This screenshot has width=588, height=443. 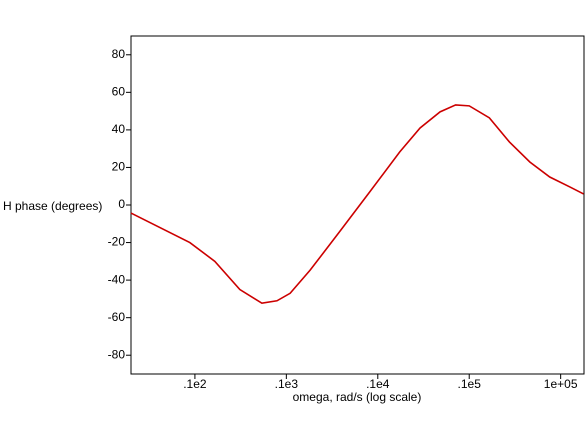 I want to click on y-tick-label: -20, so click(x=117, y=242).